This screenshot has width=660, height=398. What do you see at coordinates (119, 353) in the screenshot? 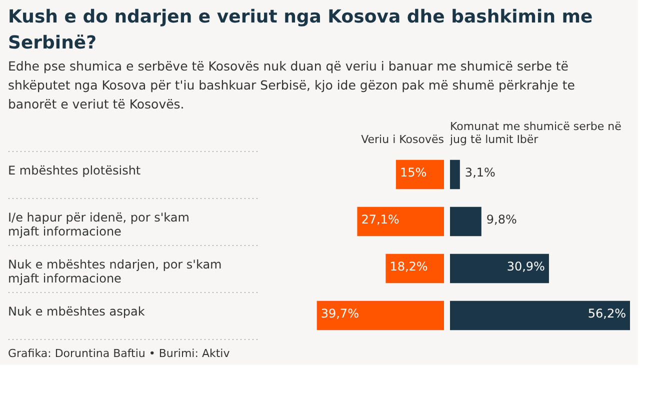
I see `text: Grafika: Doruntina Baftiu • Burimi: Aktiv` at bounding box center [119, 353].